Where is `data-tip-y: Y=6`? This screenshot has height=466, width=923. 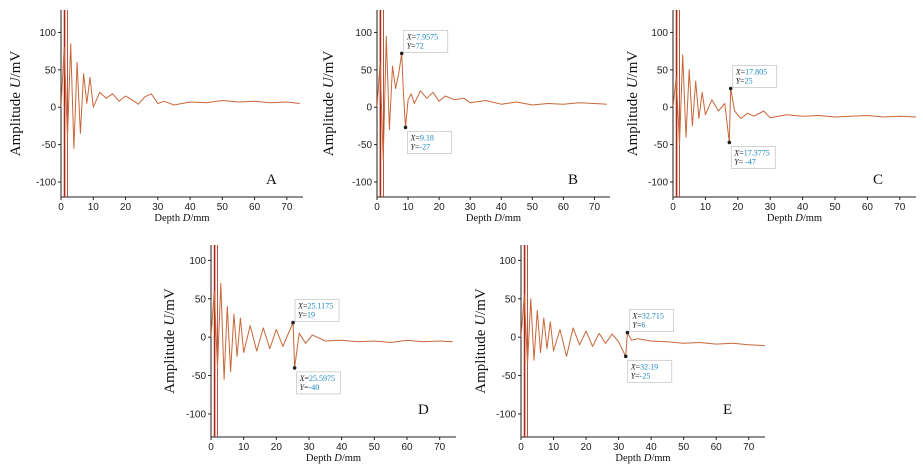
data-tip-y: Y=6 is located at coordinates (638, 325).